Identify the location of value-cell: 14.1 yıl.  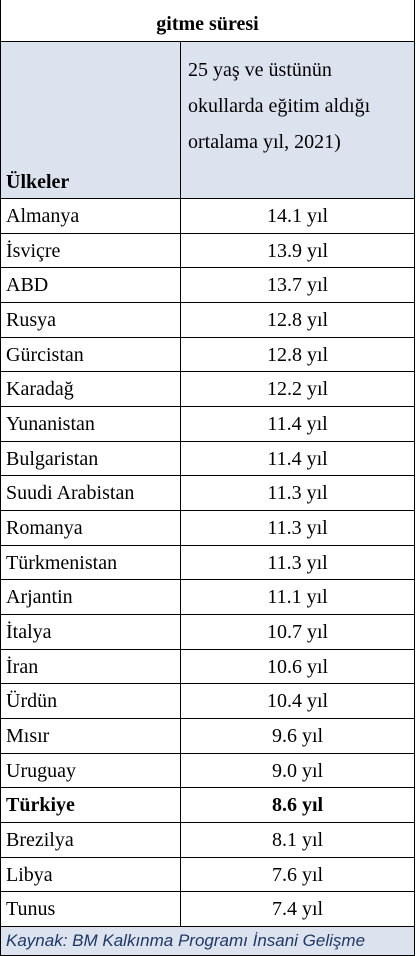
(297, 216).